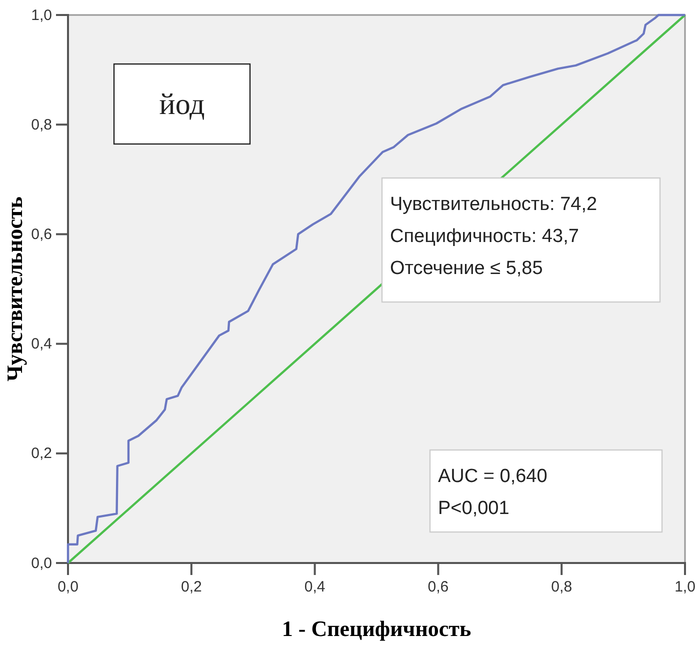  What do you see at coordinates (41, 234) in the screenshot?
I see `y-tick-label: 0,6` at bounding box center [41, 234].